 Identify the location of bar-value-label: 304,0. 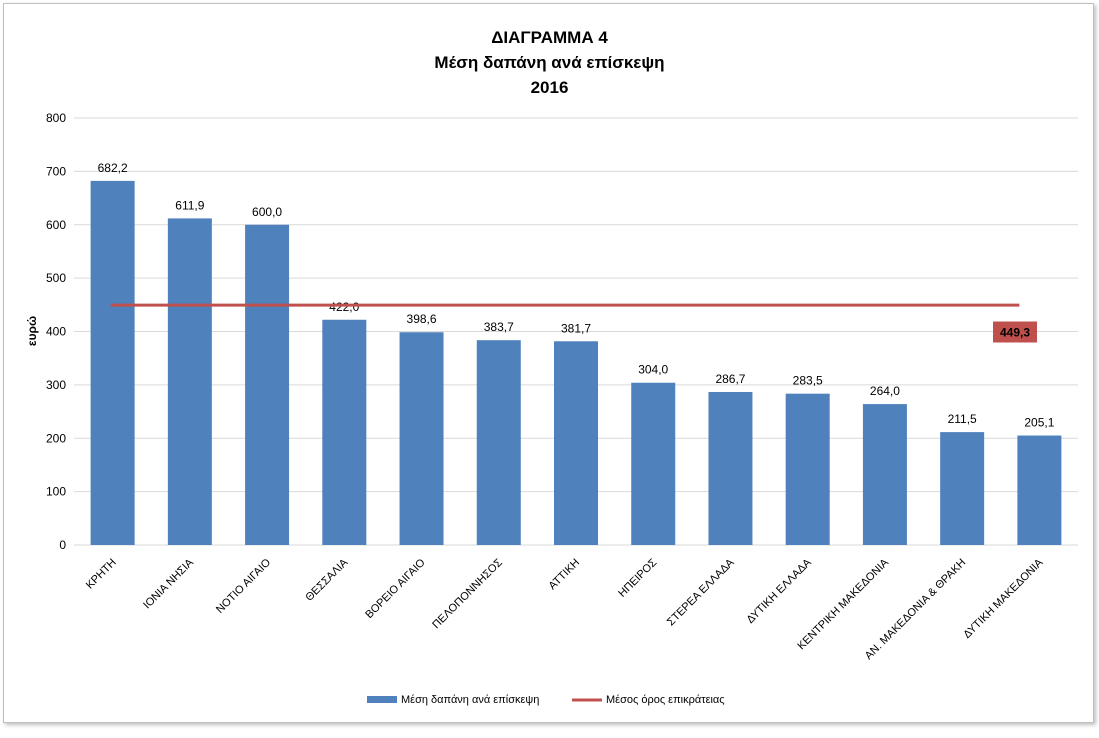
(653, 370).